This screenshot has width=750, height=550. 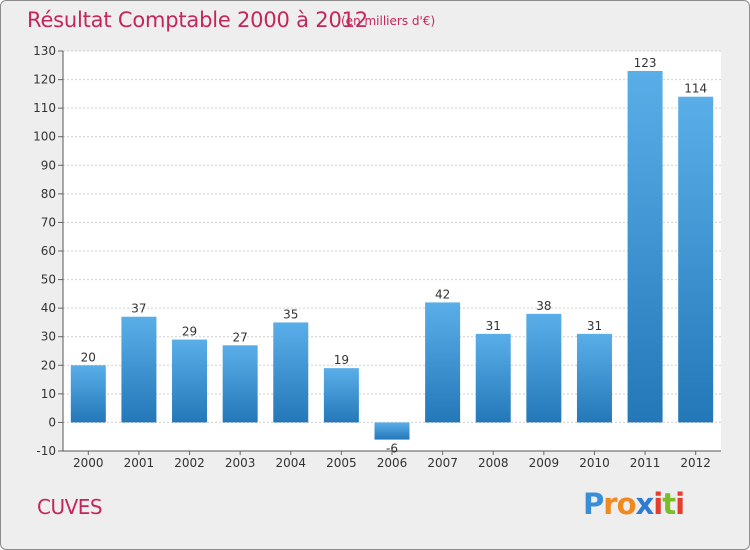 What do you see at coordinates (290, 463) in the screenshot?
I see `x-tick-label: 2004` at bounding box center [290, 463].